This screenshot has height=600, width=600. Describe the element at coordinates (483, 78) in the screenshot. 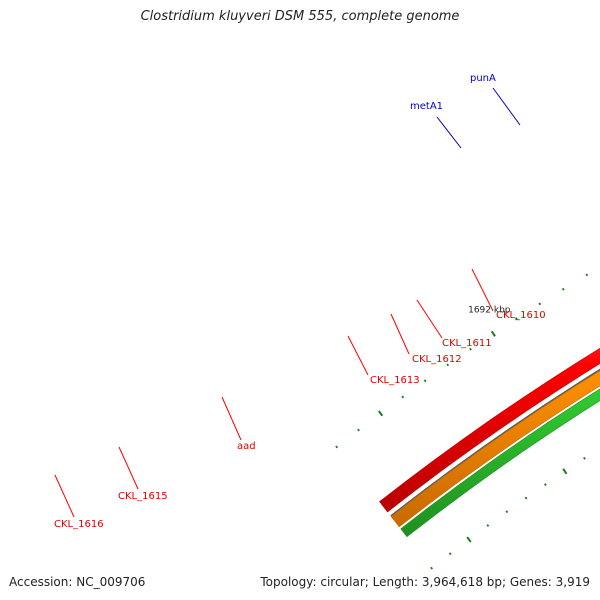

I see `gene-label: punA` at that location.